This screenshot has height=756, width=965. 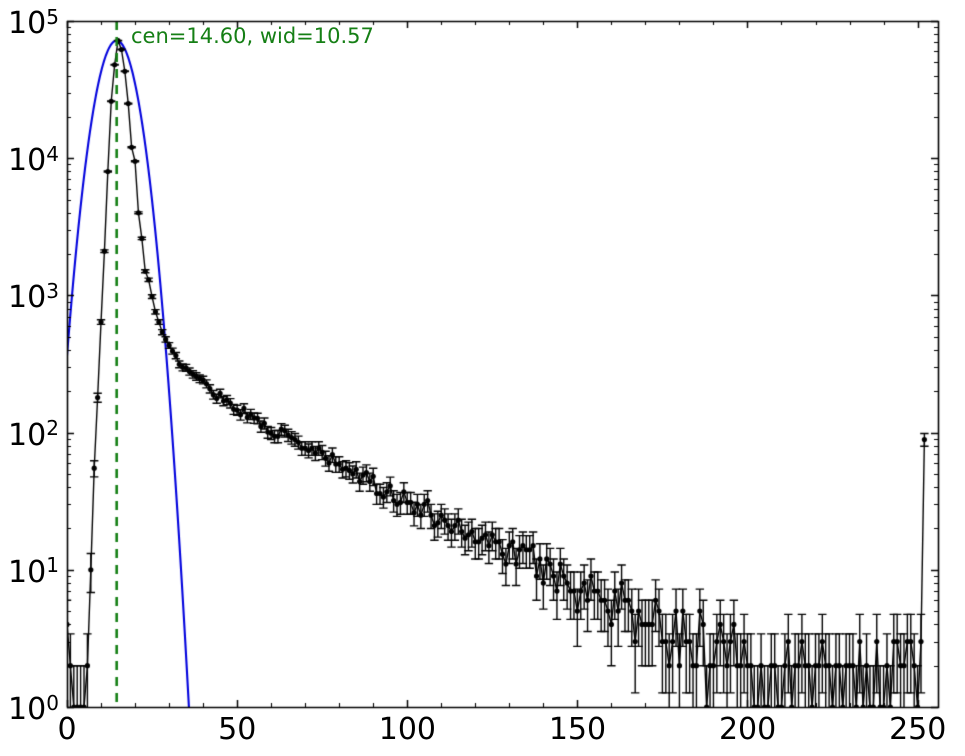 What do you see at coordinates (577, 729) in the screenshot?
I see `x-axis-tick-label: 150` at bounding box center [577, 729].